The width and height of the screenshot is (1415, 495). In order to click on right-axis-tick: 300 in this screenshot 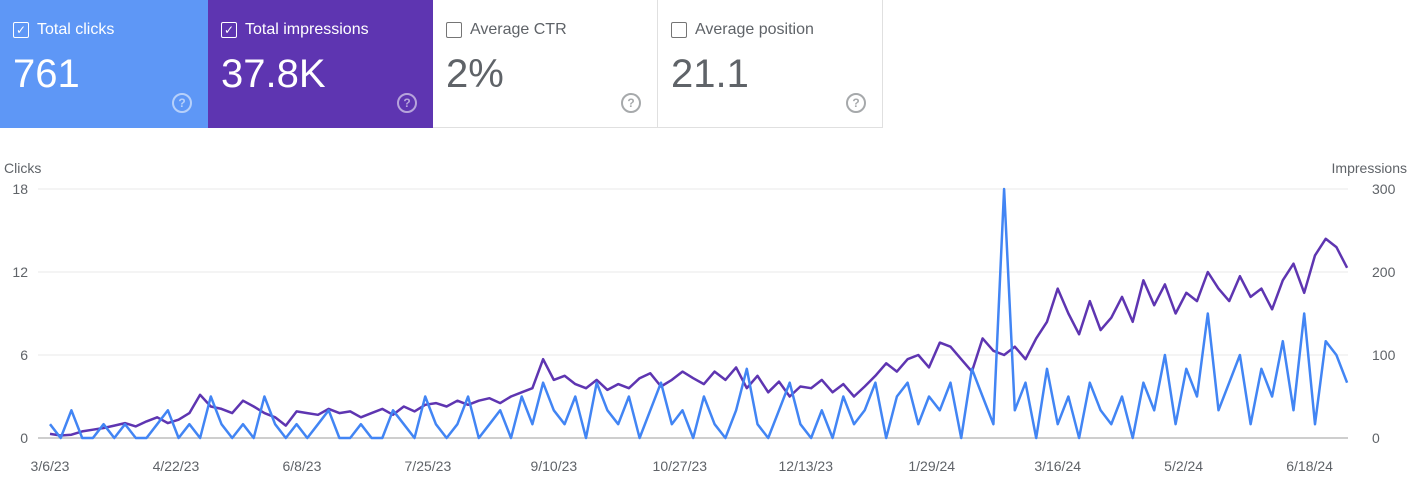, I will do `click(1384, 189)`.